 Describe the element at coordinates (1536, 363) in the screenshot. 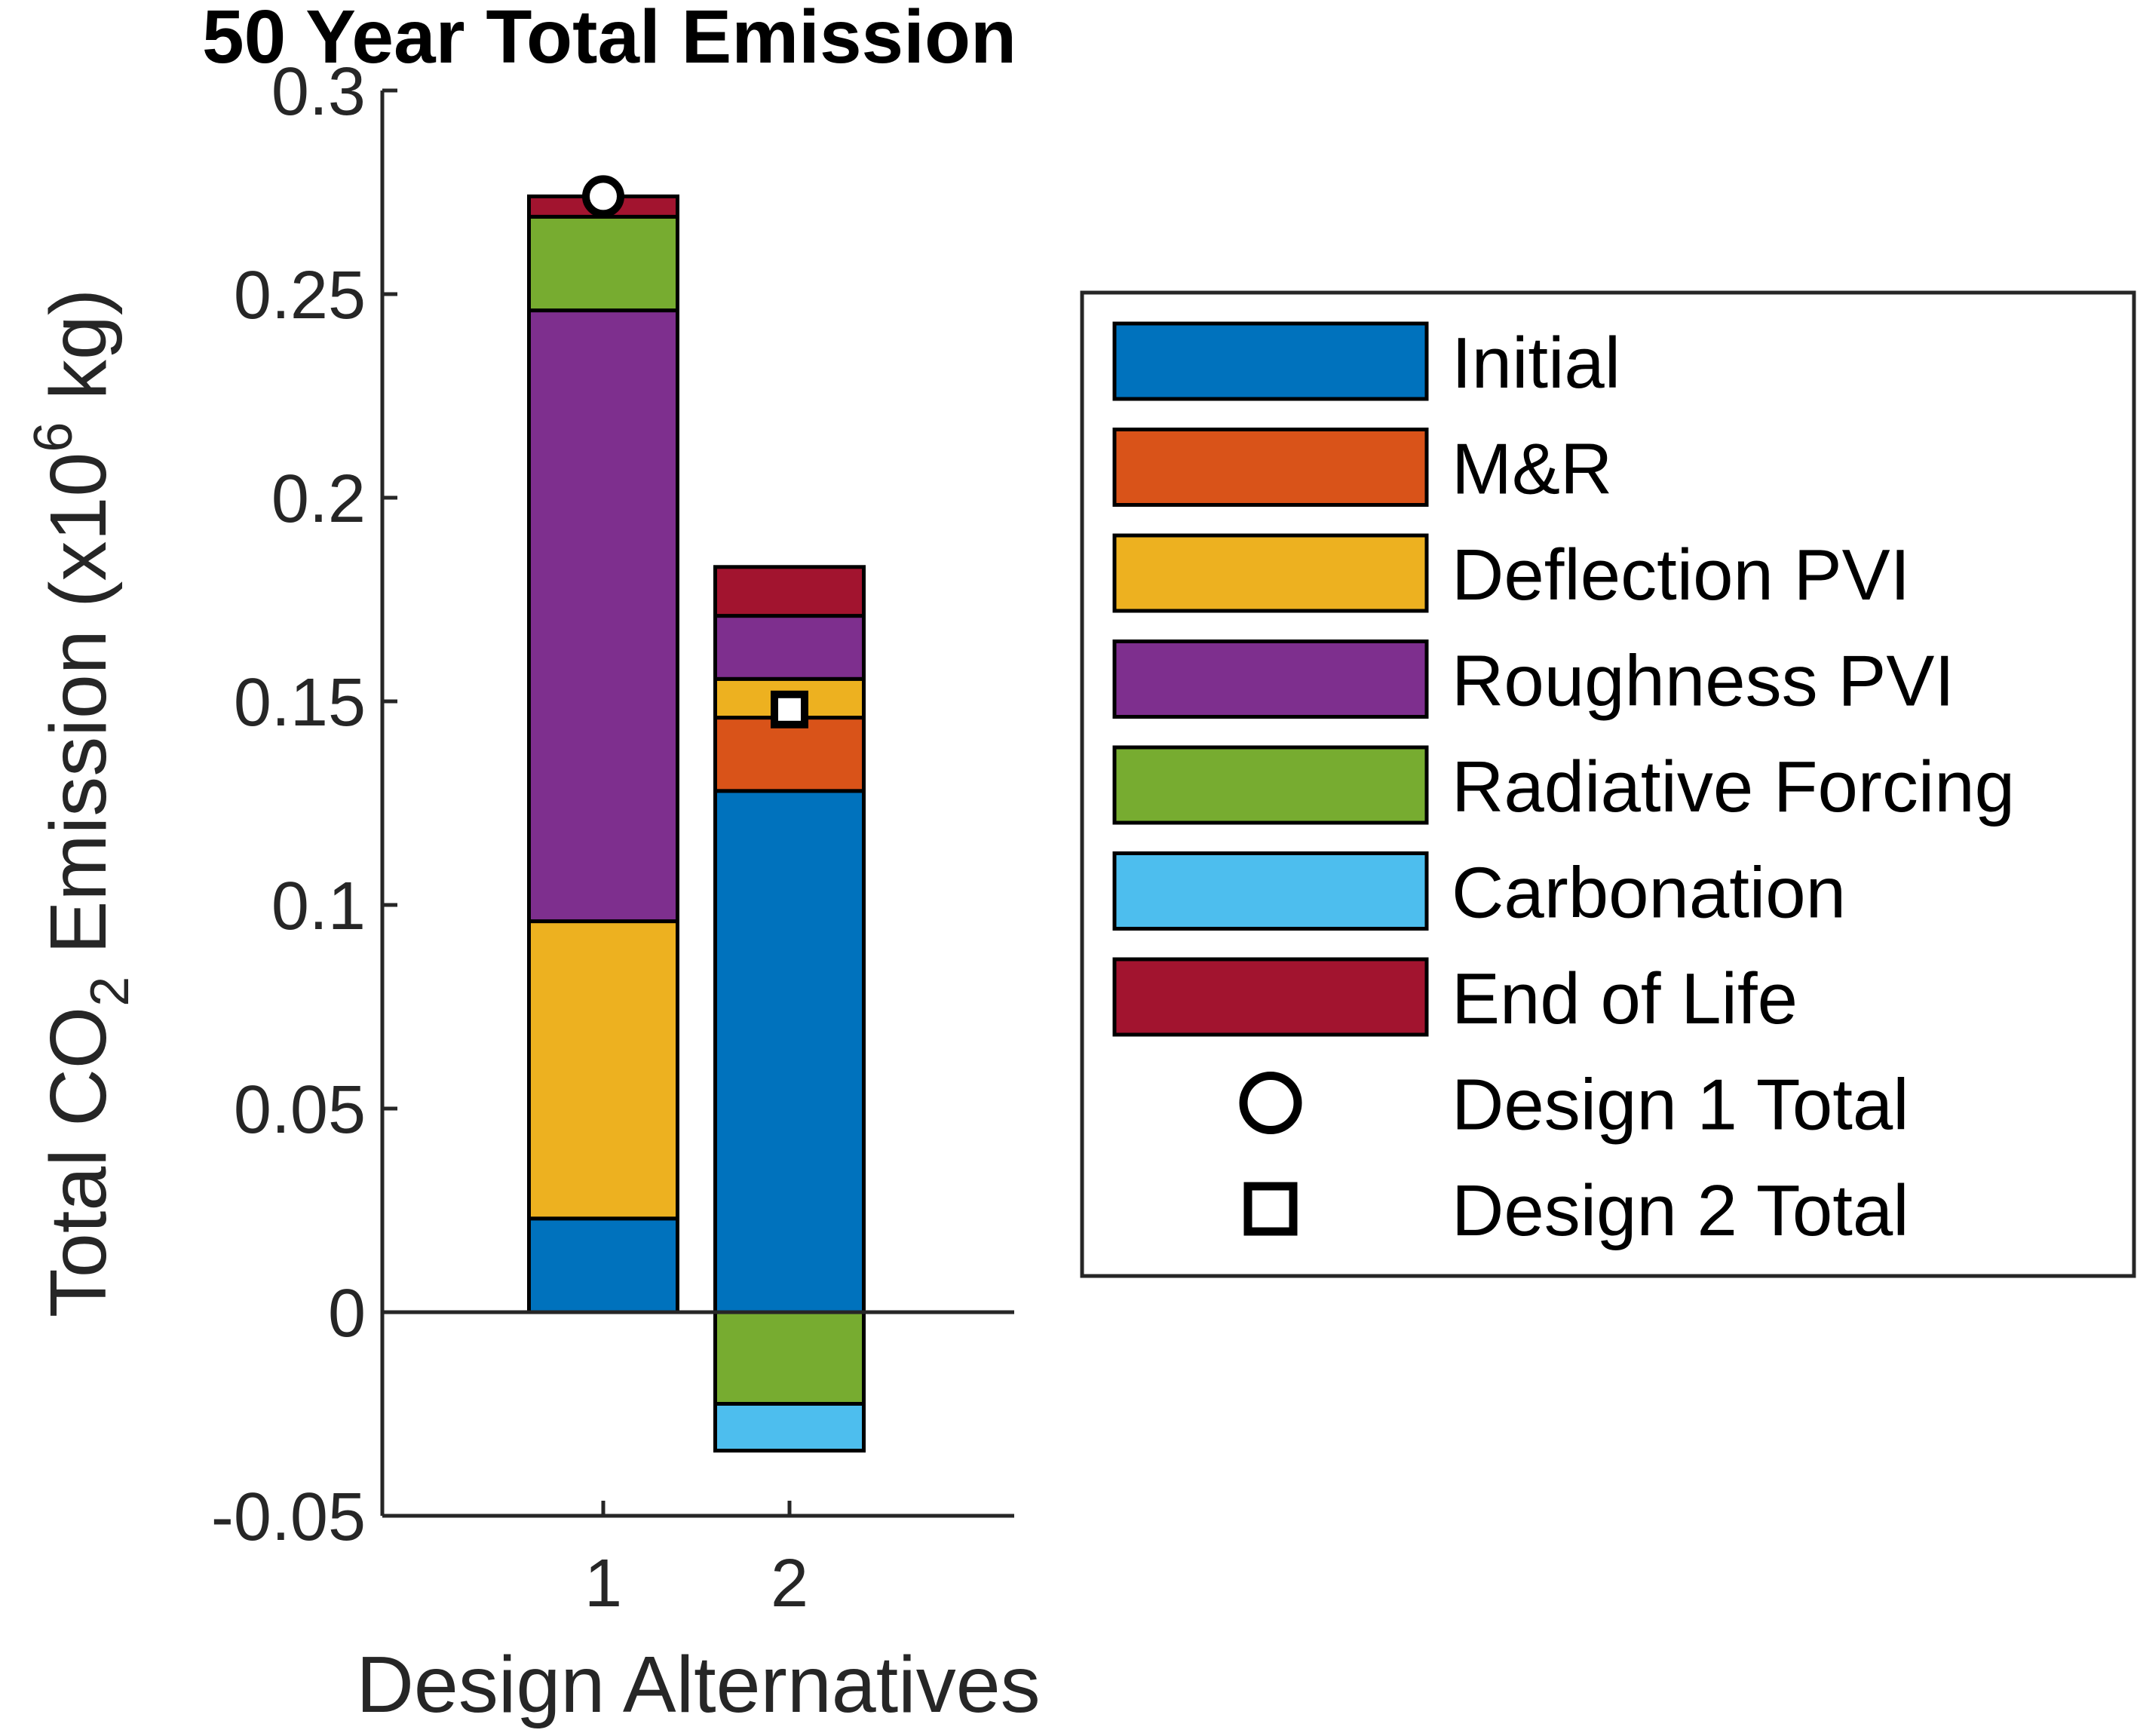

I see `legend-label: Initial` at that location.